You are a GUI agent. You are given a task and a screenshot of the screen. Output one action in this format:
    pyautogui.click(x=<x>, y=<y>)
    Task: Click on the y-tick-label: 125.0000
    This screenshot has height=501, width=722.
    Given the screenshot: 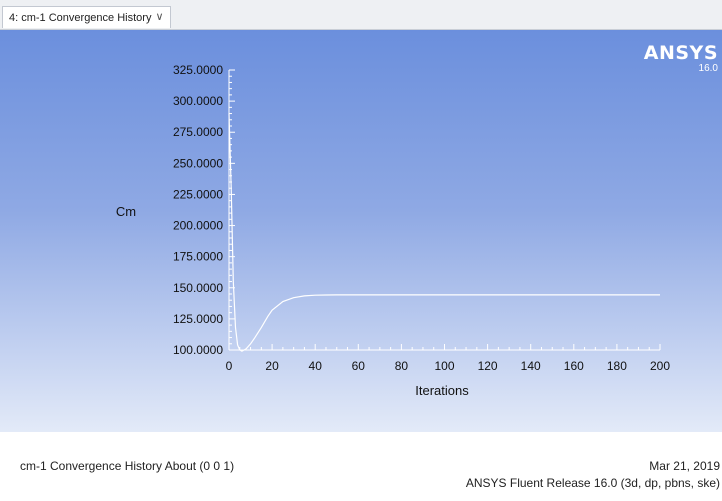 What is the action you would take?
    pyautogui.click(x=198, y=319)
    